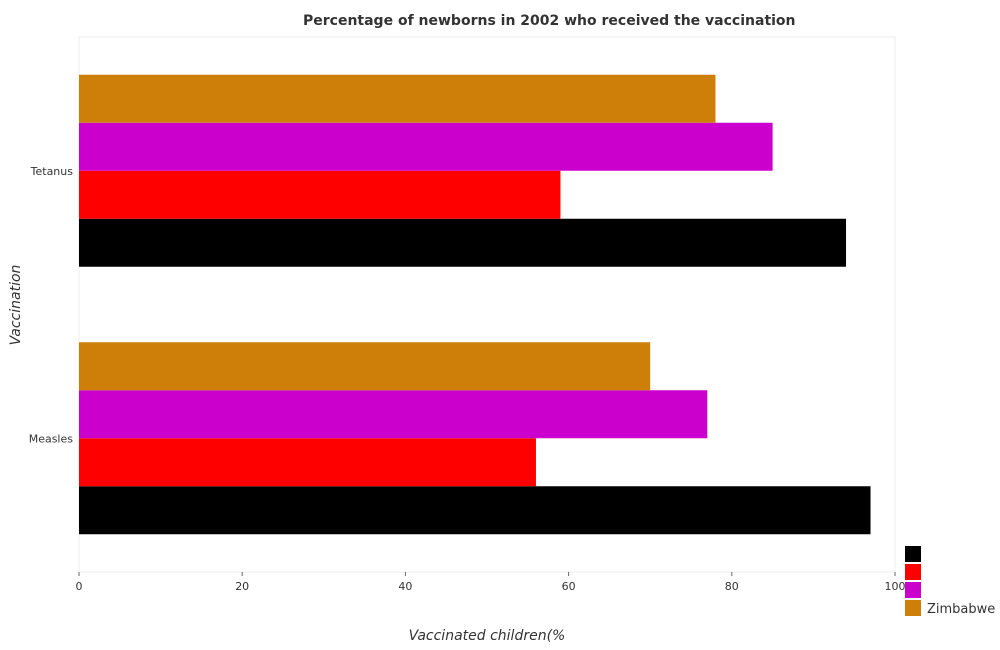 Image resolution: width=1000 pixels, height=650 pixels. Describe the element at coordinates (895, 586) in the screenshot. I see `x-tick-label-100: 100` at that location.